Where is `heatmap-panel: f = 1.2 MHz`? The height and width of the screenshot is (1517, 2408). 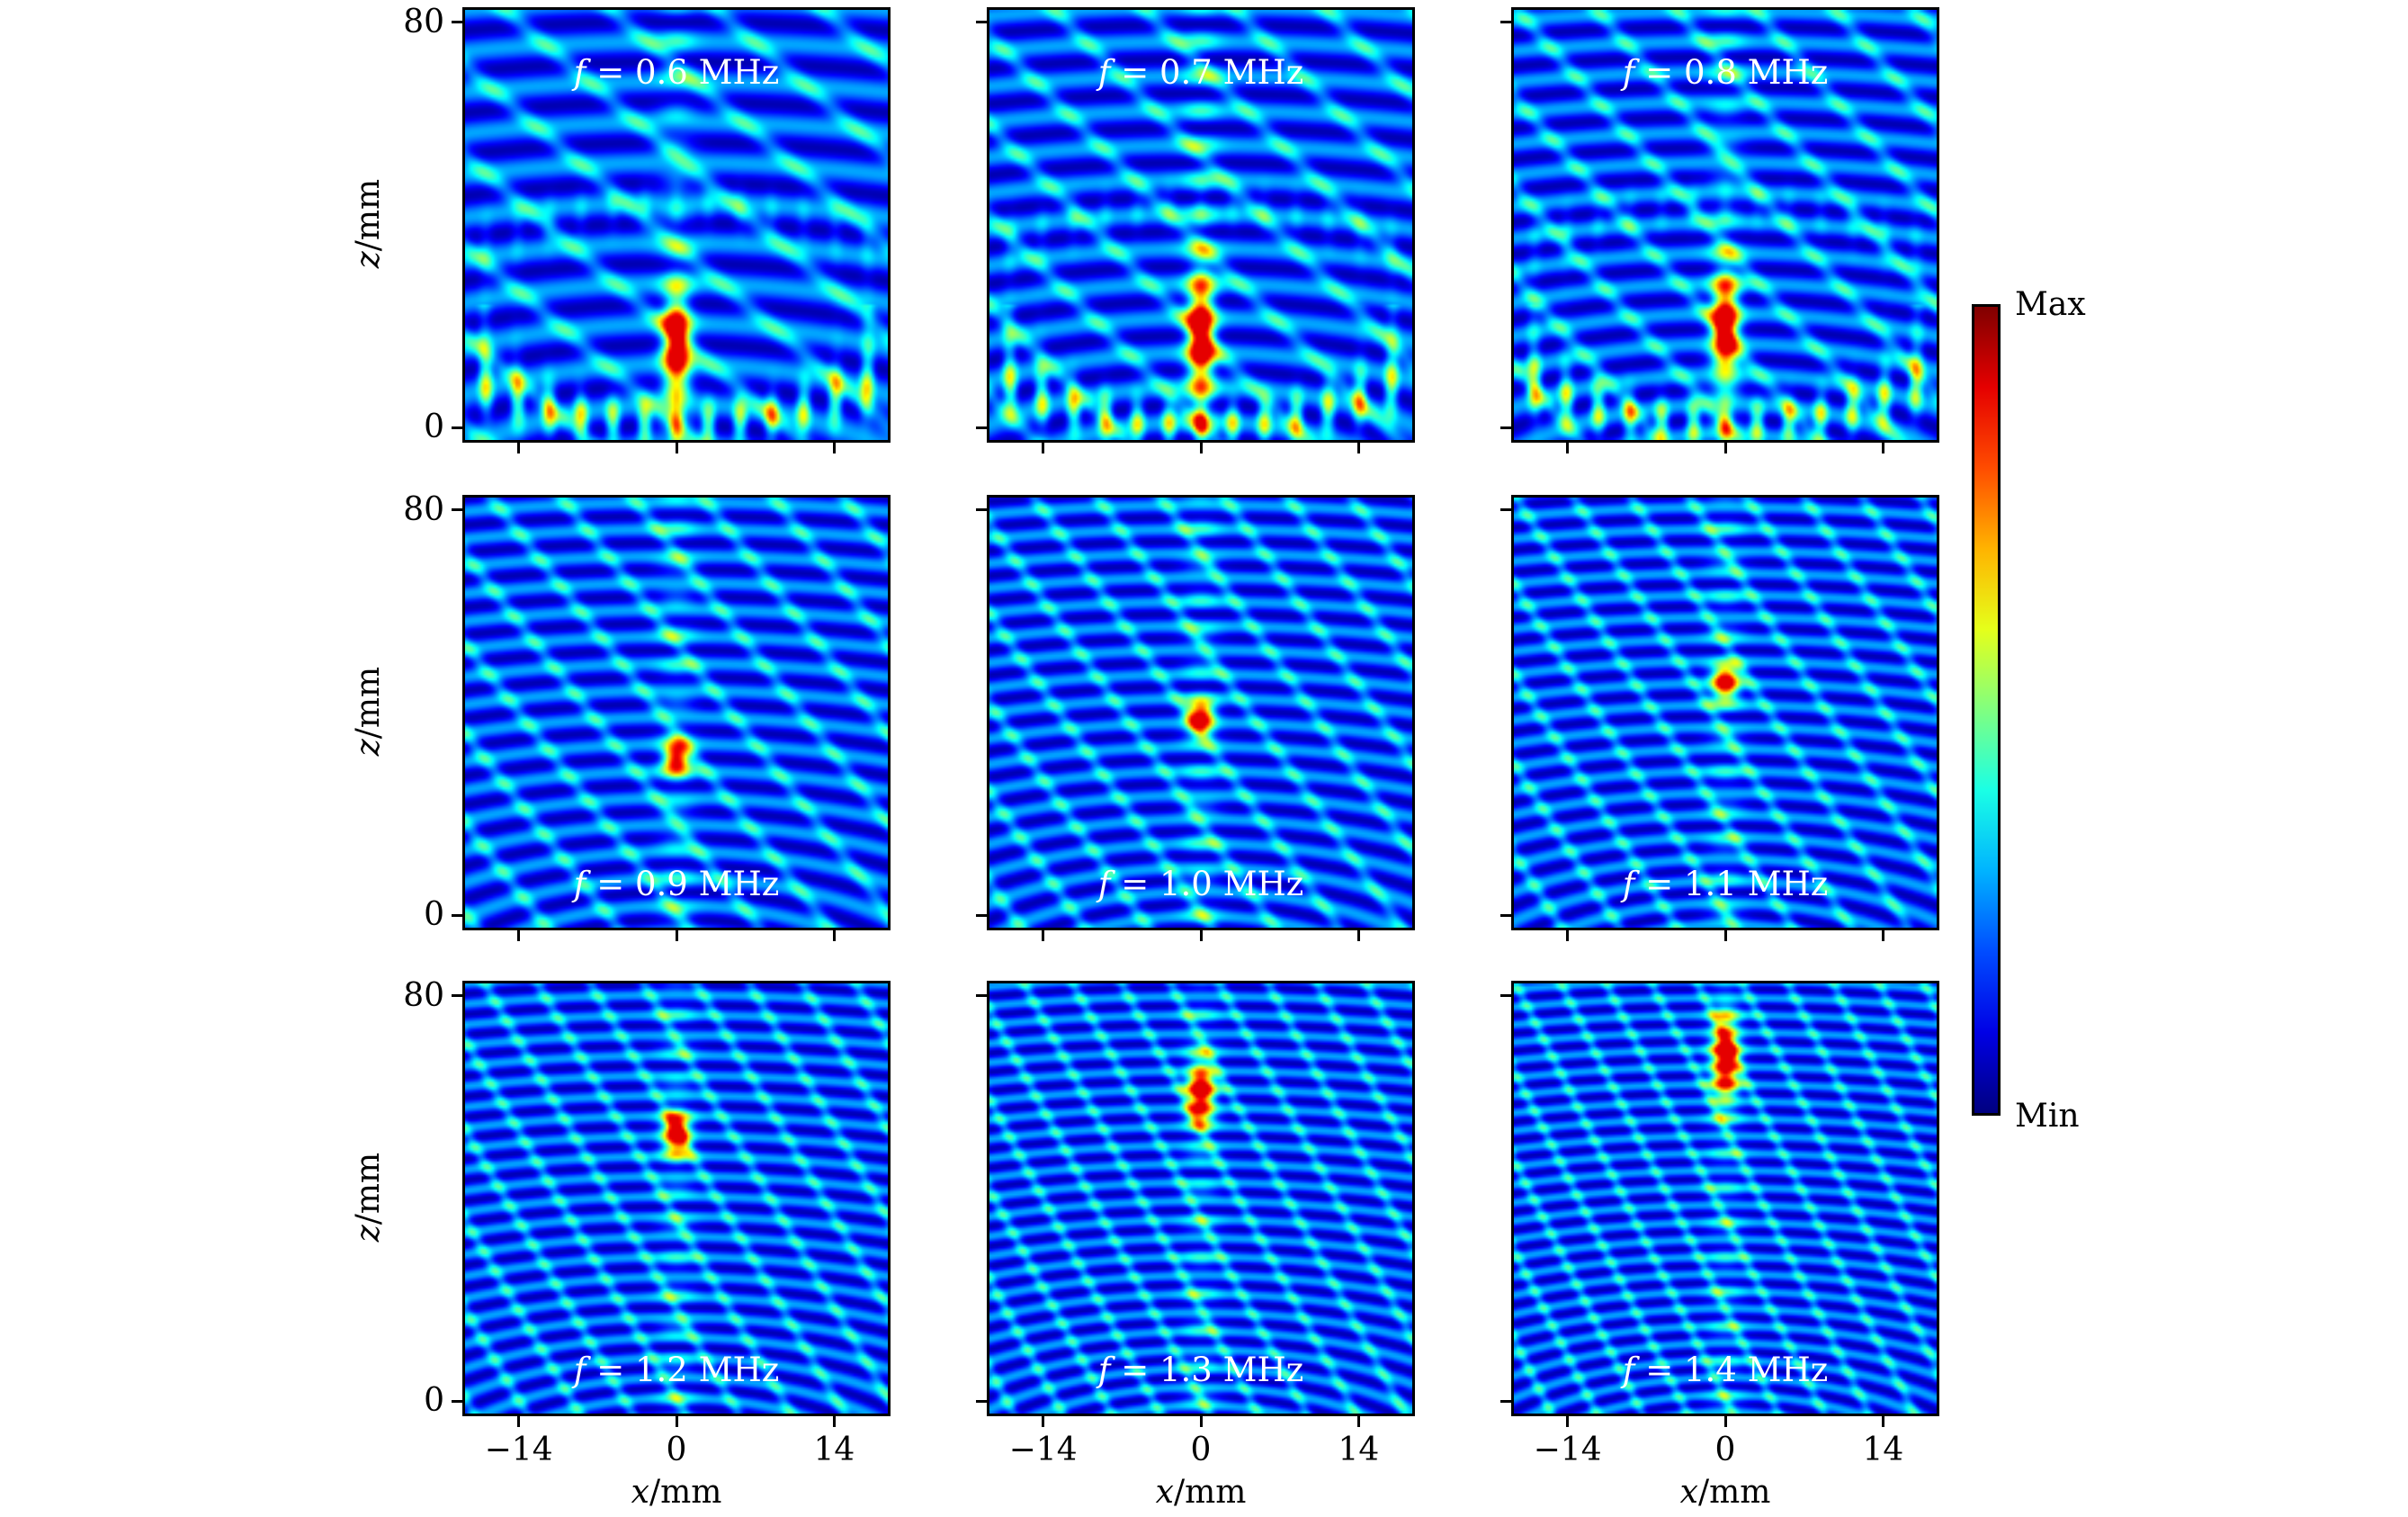 heatmap-panel: f = 1.2 MHz is located at coordinates (676, 1198).